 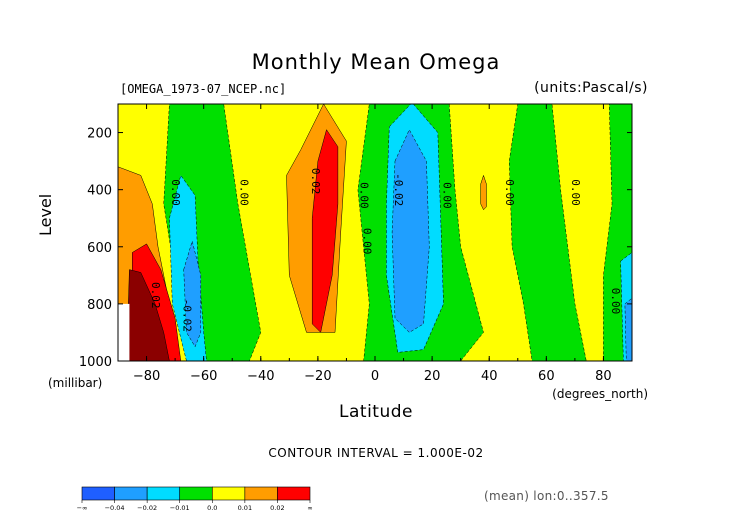 What do you see at coordinates (212, 508) in the screenshot?
I see `colorbar-label: 0.0` at bounding box center [212, 508].